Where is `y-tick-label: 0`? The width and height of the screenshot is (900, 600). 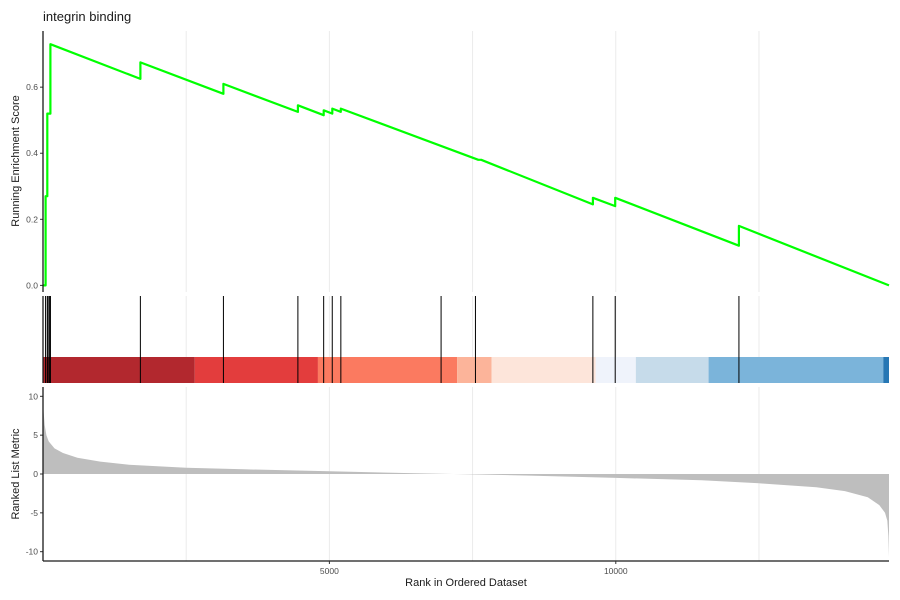
y-tick-label: 0 is located at coordinates (35, 474).